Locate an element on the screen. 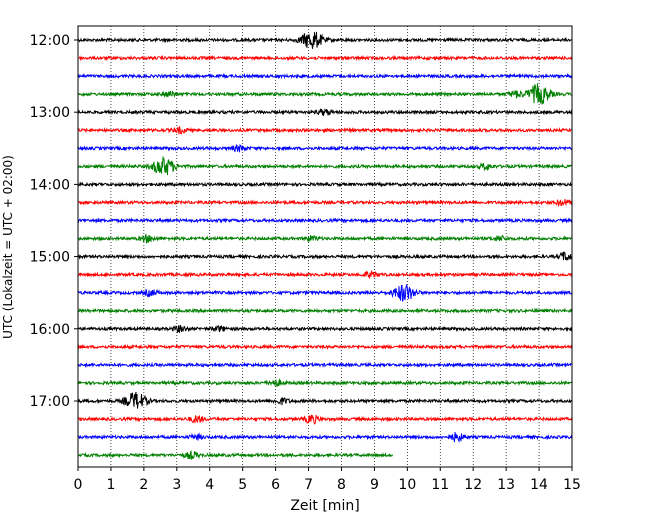 This screenshot has height=520, width=650. trace-1345-green is located at coordinates (325, 166).